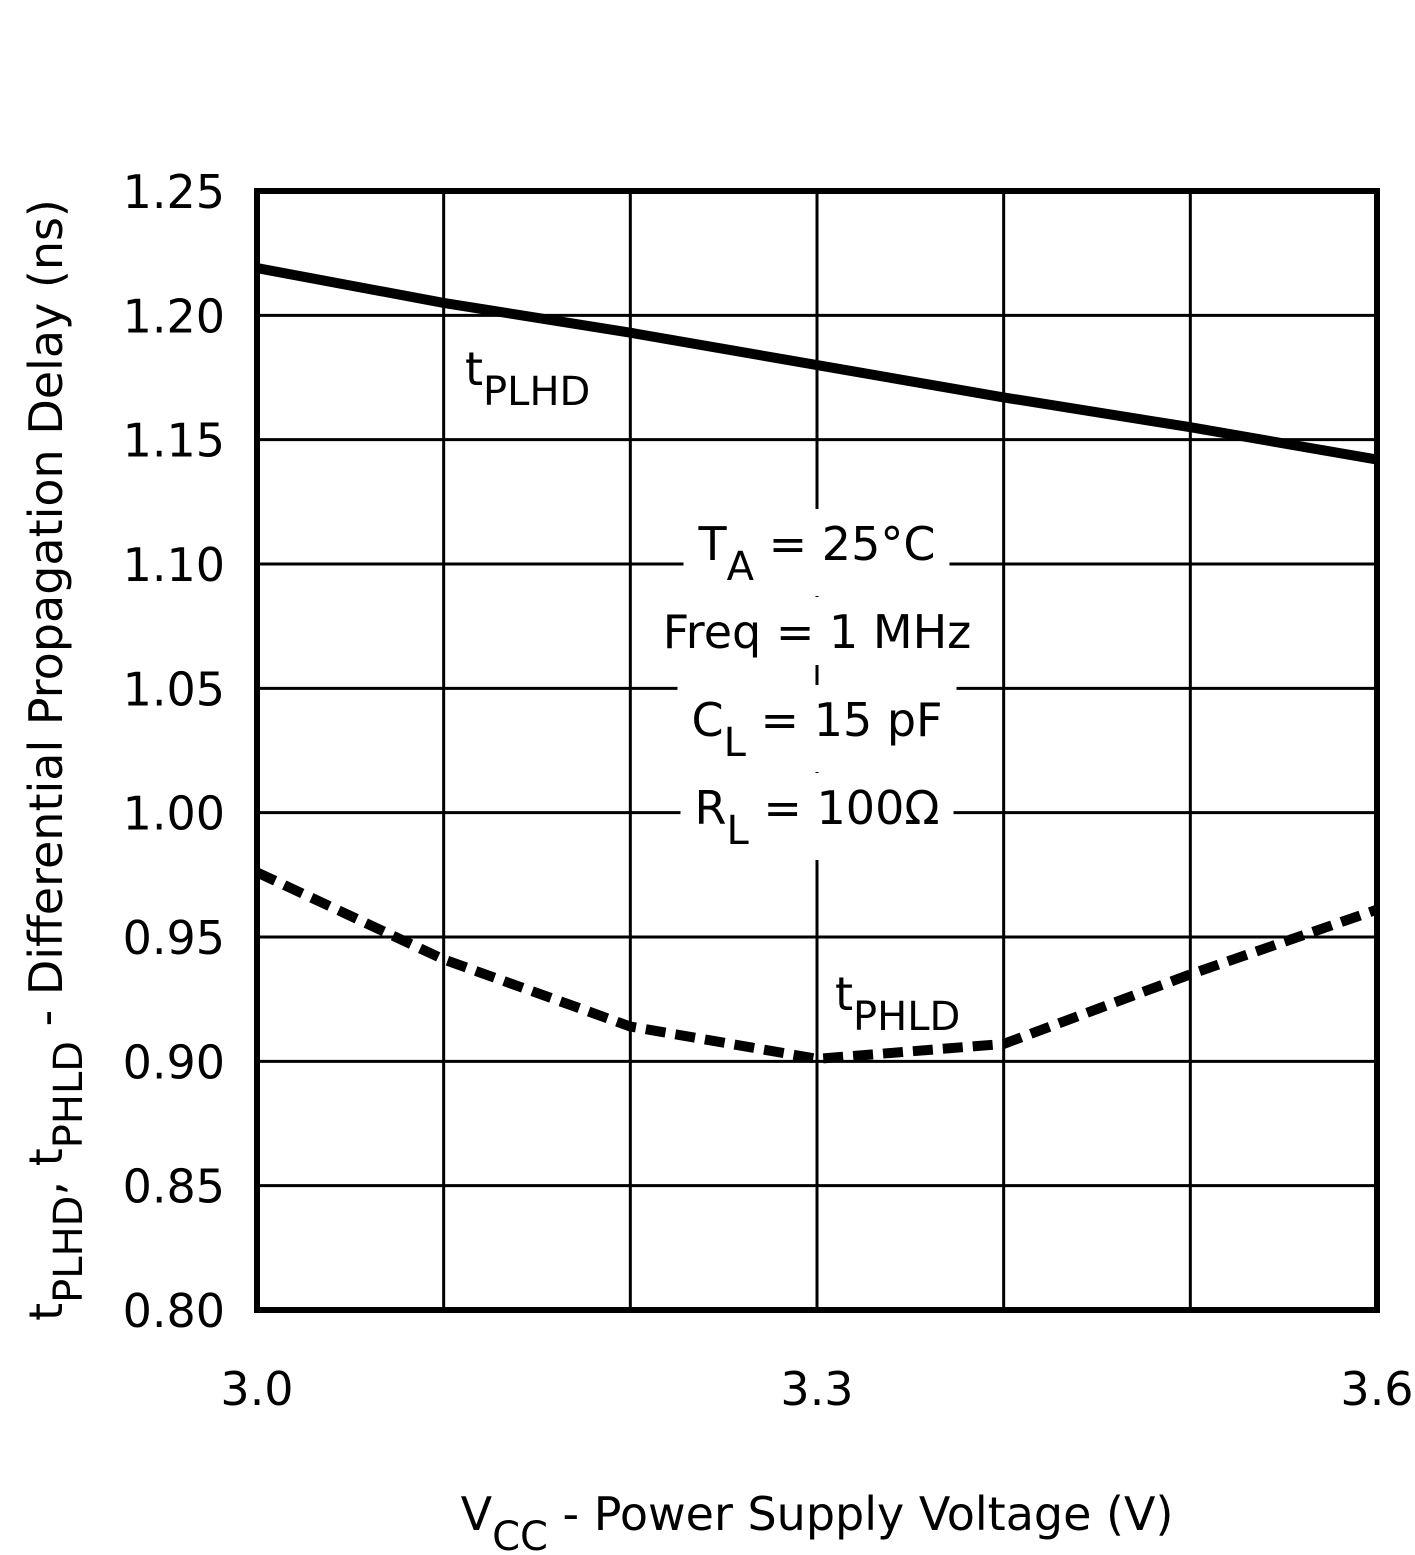 The width and height of the screenshot is (1415, 1555). Describe the element at coordinates (174, 1311) in the screenshot. I see `y-tick-label: 0.80` at that location.